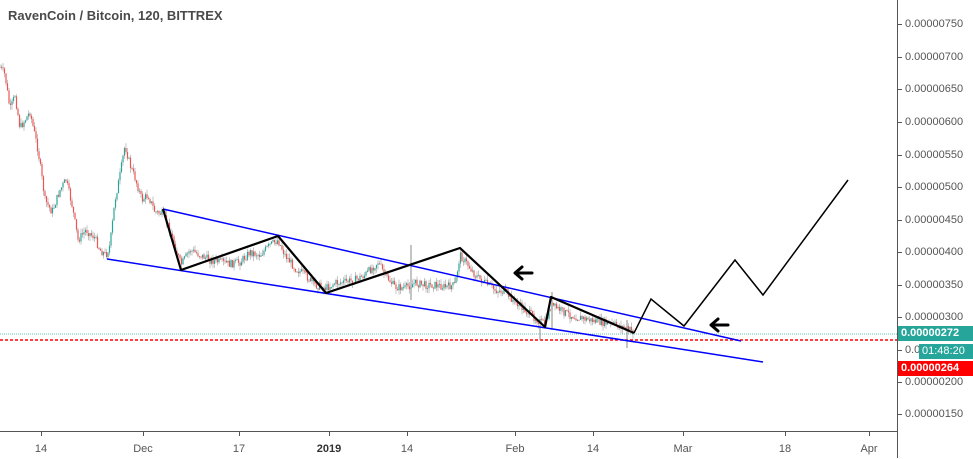 The image size is (973, 459). Describe the element at coordinates (935, 333) in the screenshot. I see `current-price-badge: 0.00000272` at that location.